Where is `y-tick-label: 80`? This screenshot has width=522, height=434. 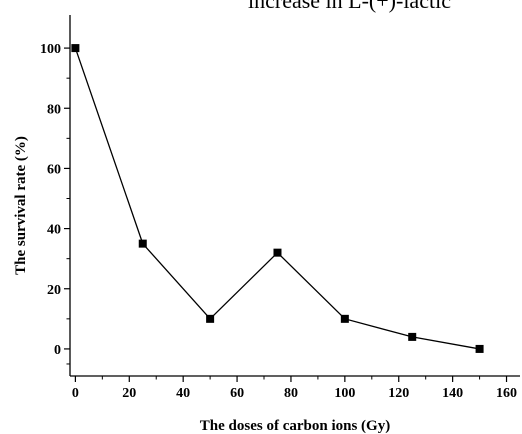
y-tick-label: 80 is located at coordinates (54, 109).